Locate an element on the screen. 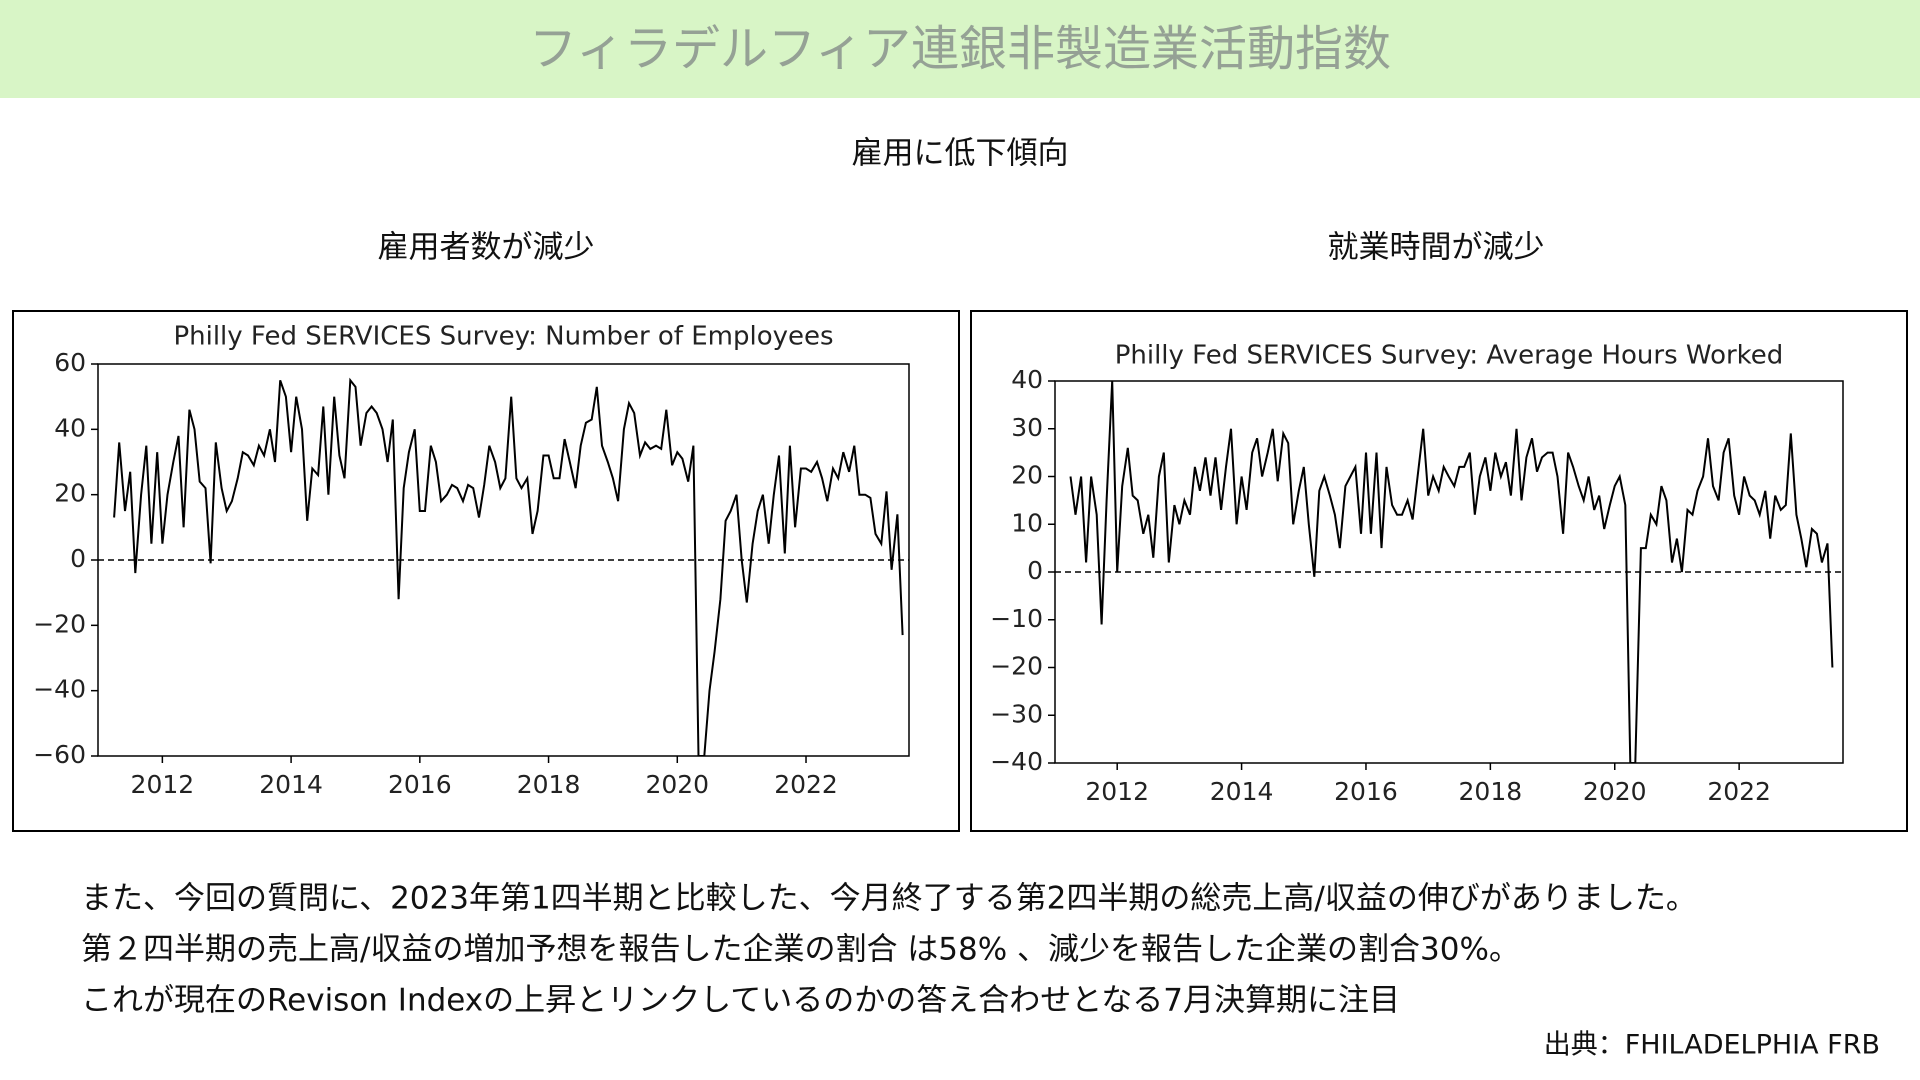 The height and width of the screenshot is (1080, 1920). plot-frame is located at coordinates (1449, 572).